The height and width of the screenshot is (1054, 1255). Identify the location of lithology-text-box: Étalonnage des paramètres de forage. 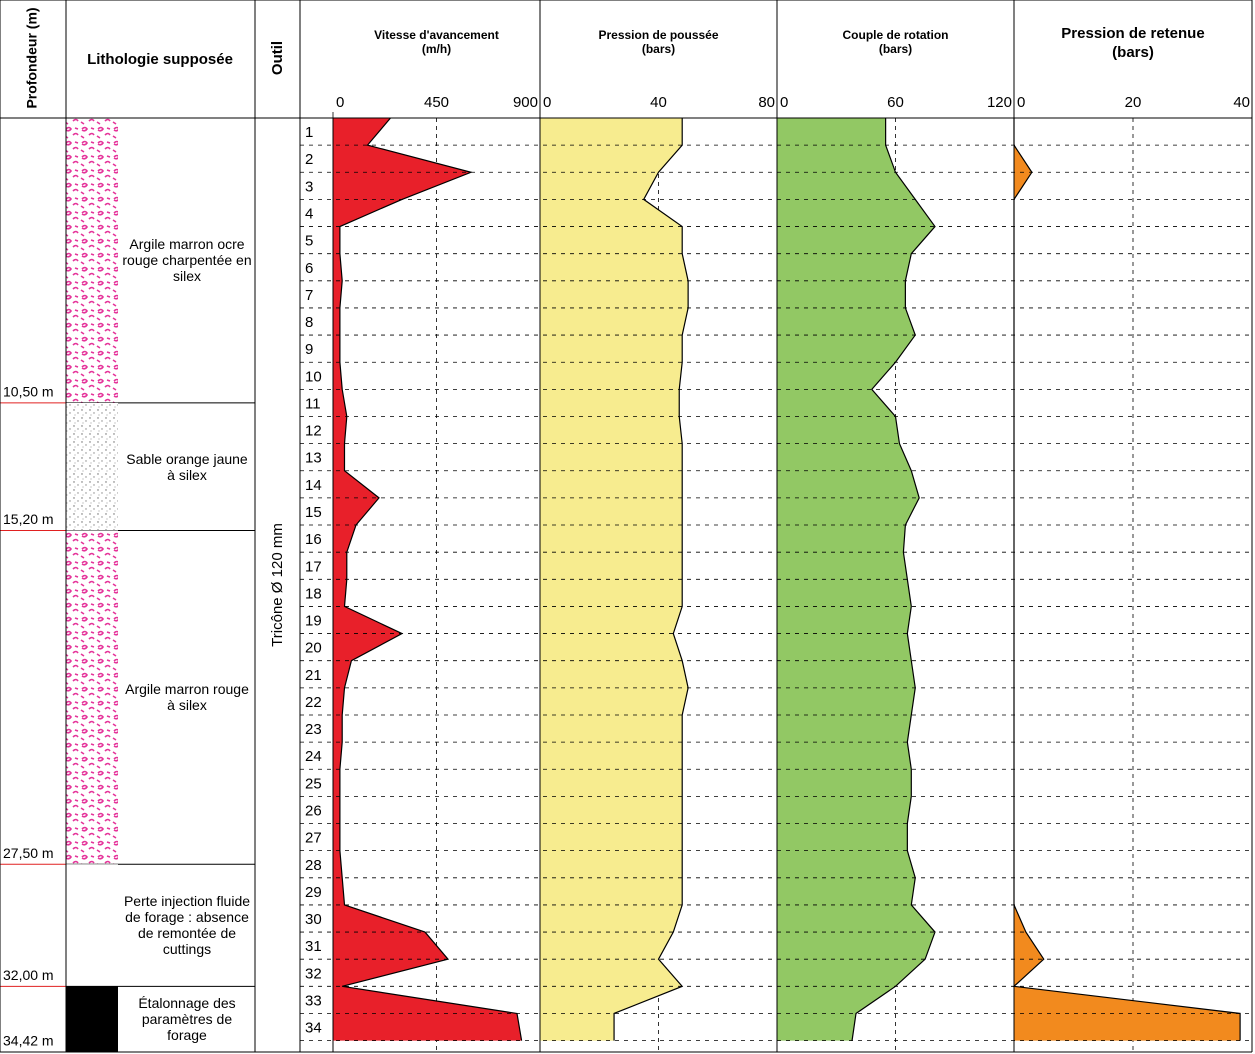
(187, 1019).